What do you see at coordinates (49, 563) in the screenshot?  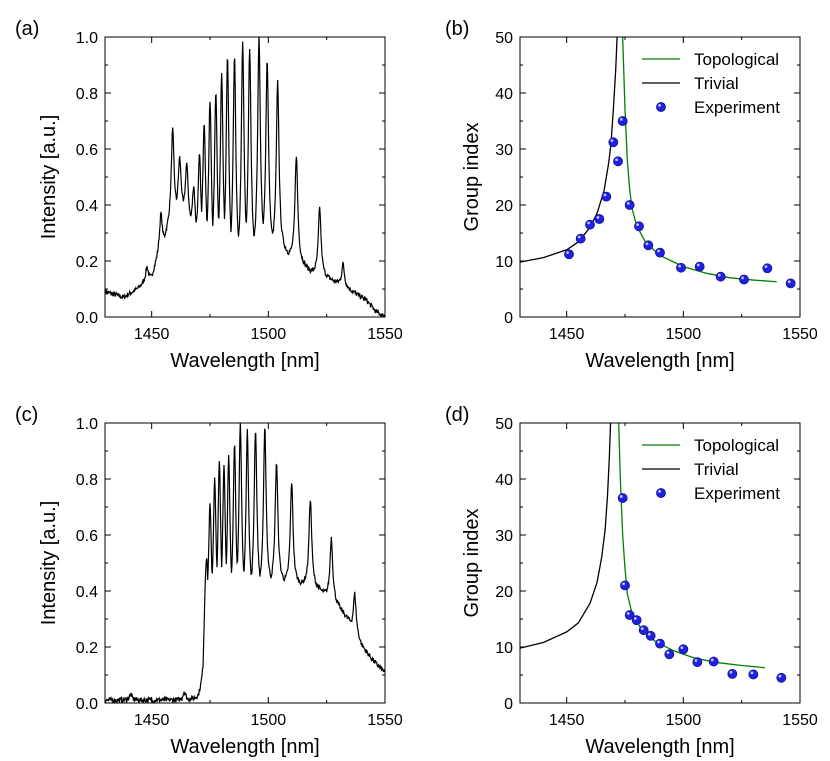 I see `panel-c-ylabel: Intensity [a.u.]` at bounding box center [49, 563].